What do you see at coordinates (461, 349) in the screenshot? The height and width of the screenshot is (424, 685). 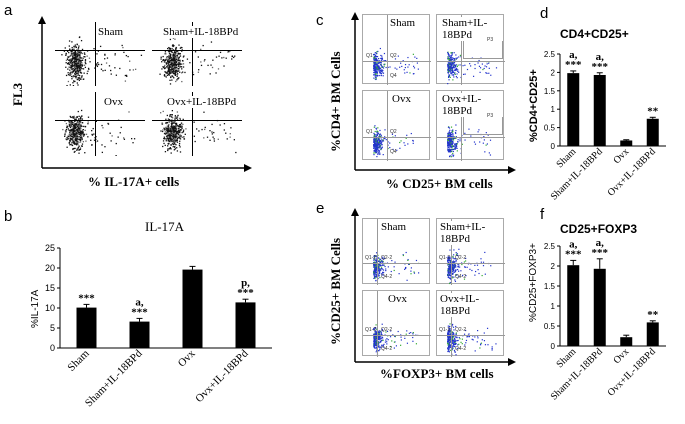 I see `gate-label: Q4-2` at bounding box center [461, 349].